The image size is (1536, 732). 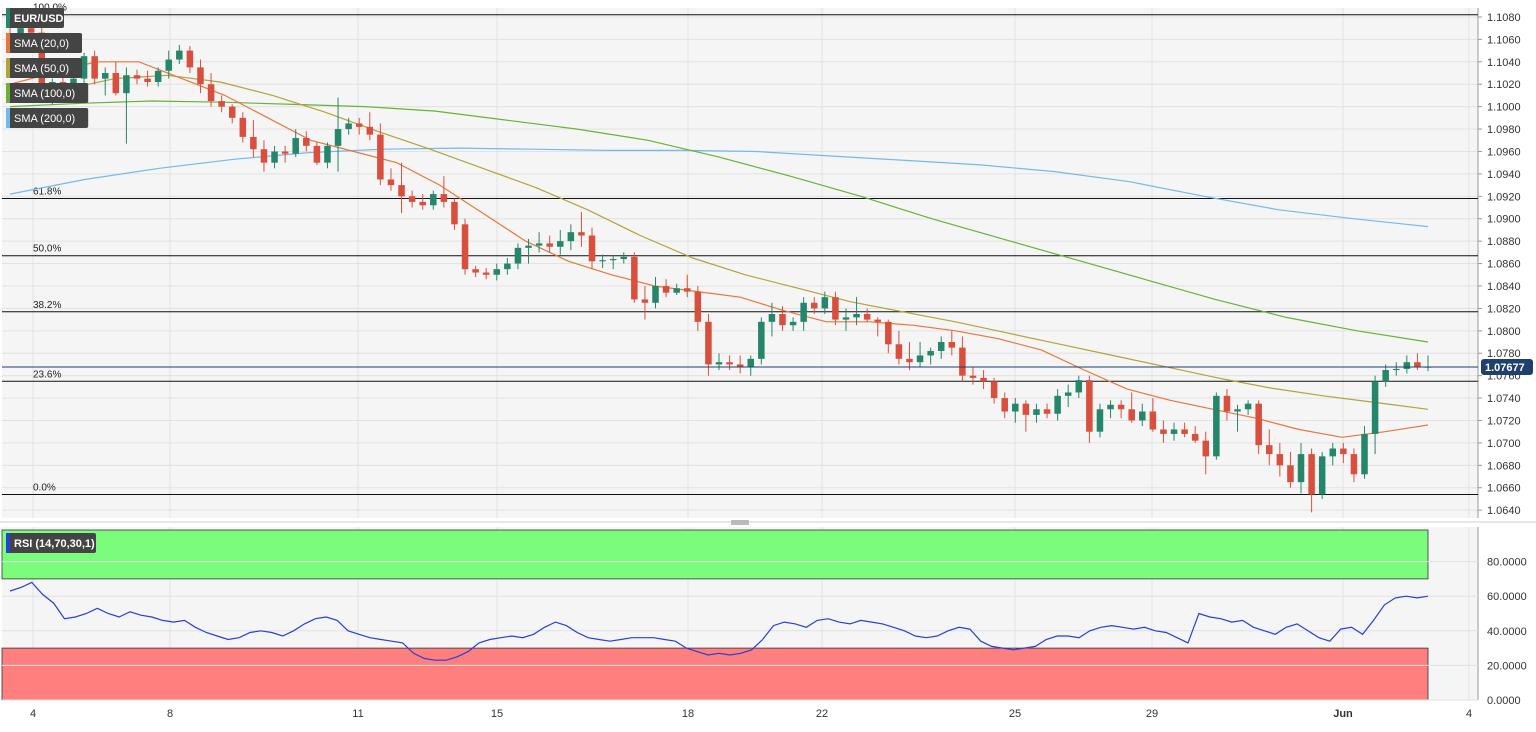 What do you see at coordinates (8, 68) in the screenshot?
I see `legend-swatch` at bounding box center [8, 68].